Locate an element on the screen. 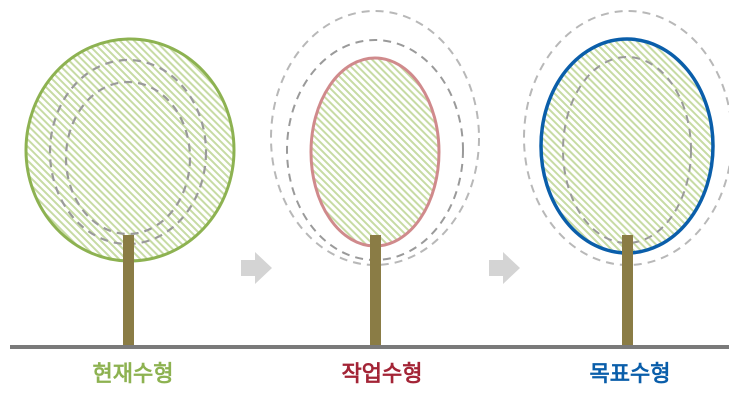 The height and width of the screenshot is (395, 729). target-canopy is located at coordinates (627, 146).